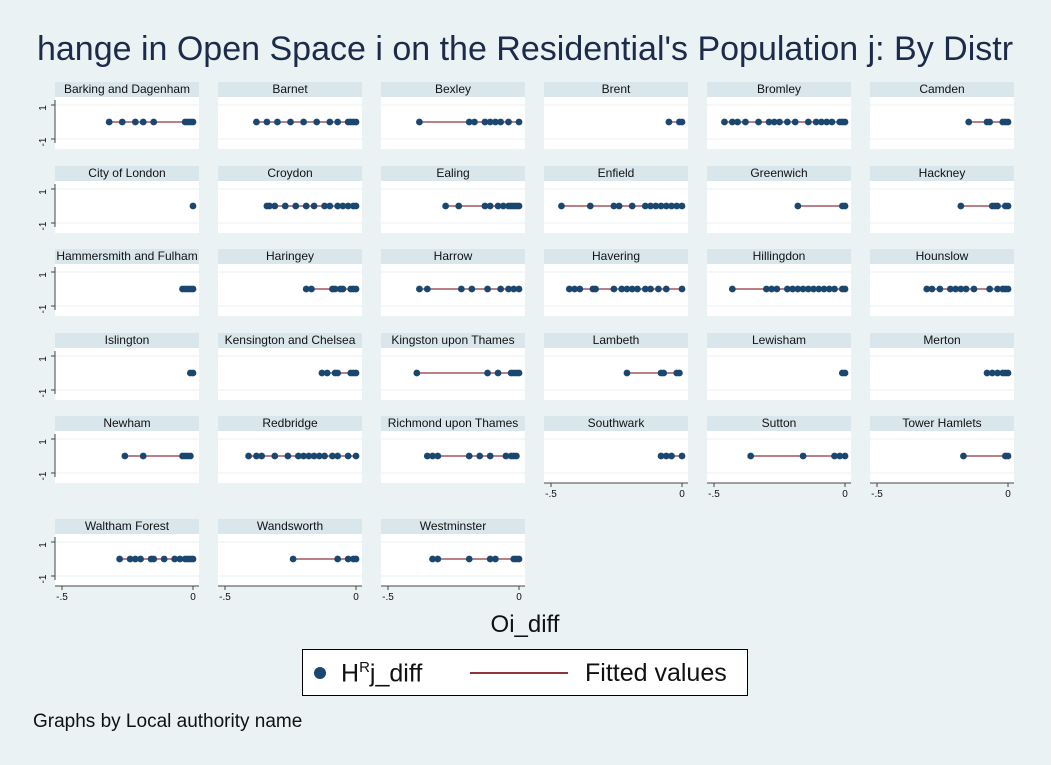  What do you see at coordinates (942, 199) in the screenshot?
I see `panel-hackney: Hackney` at bounding box center [942, 199].